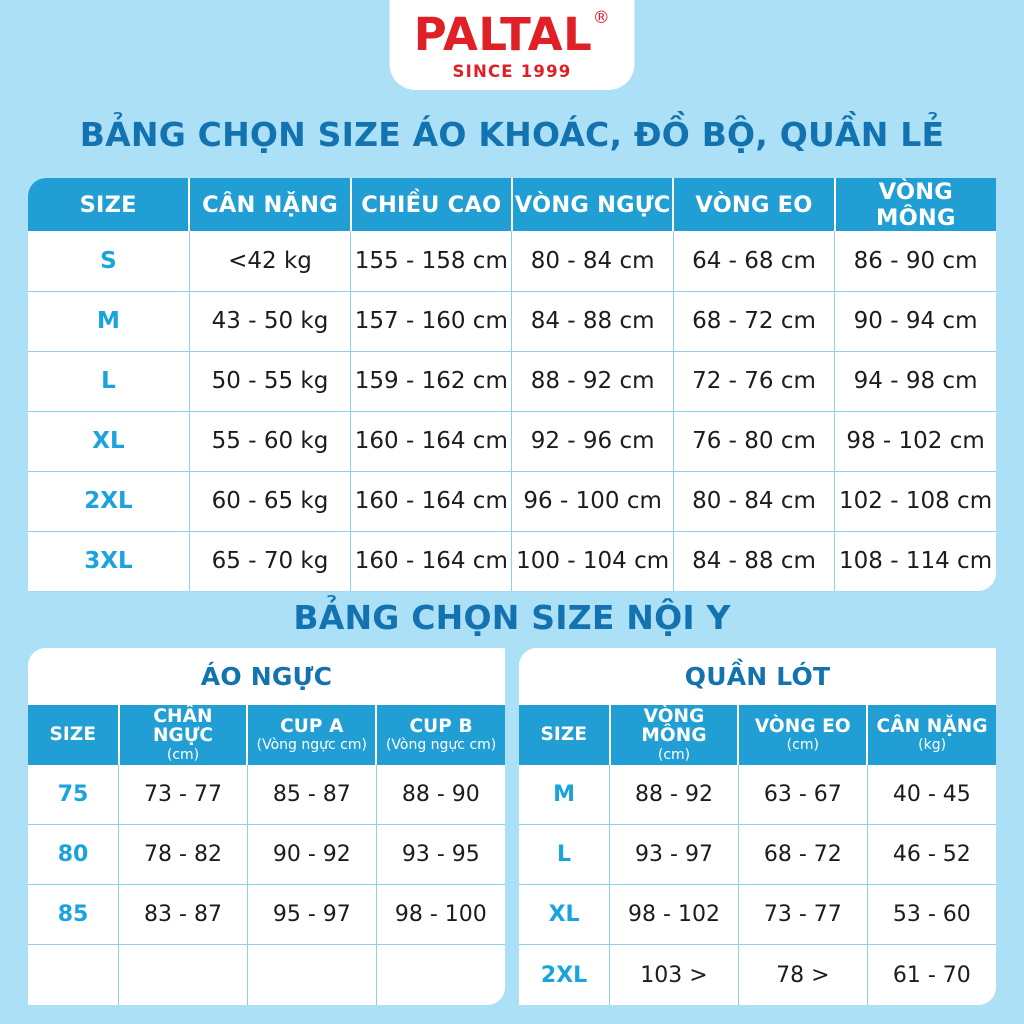 This screenshot has height=1024, width=1024. I want to click on cell-size, so click(74, 974).